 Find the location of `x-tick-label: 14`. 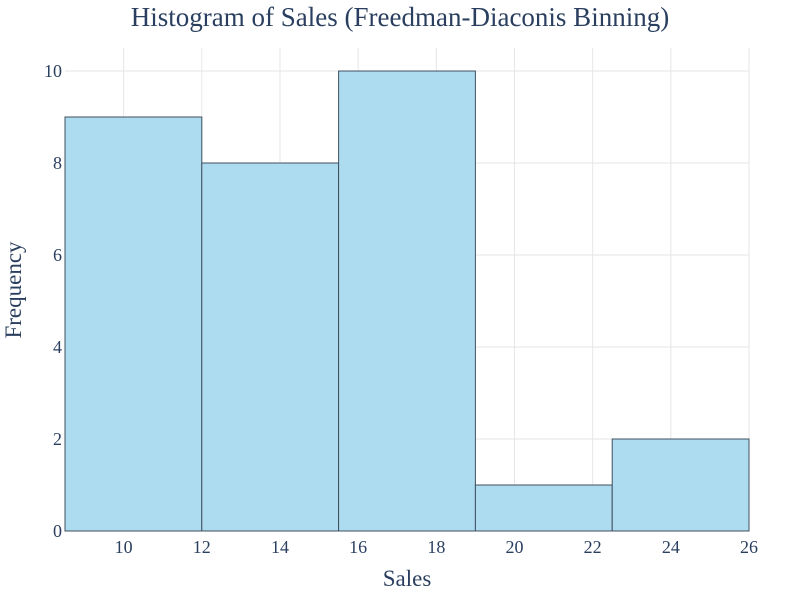

x-tick-label: 14 is located at coordinates (280, 547).